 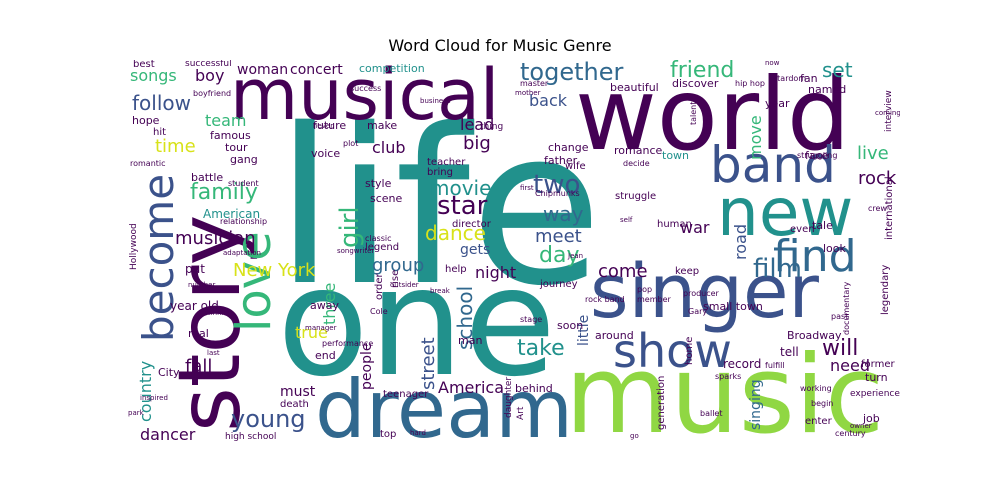 I want to click on word: winning, so click(x=219, y=313).